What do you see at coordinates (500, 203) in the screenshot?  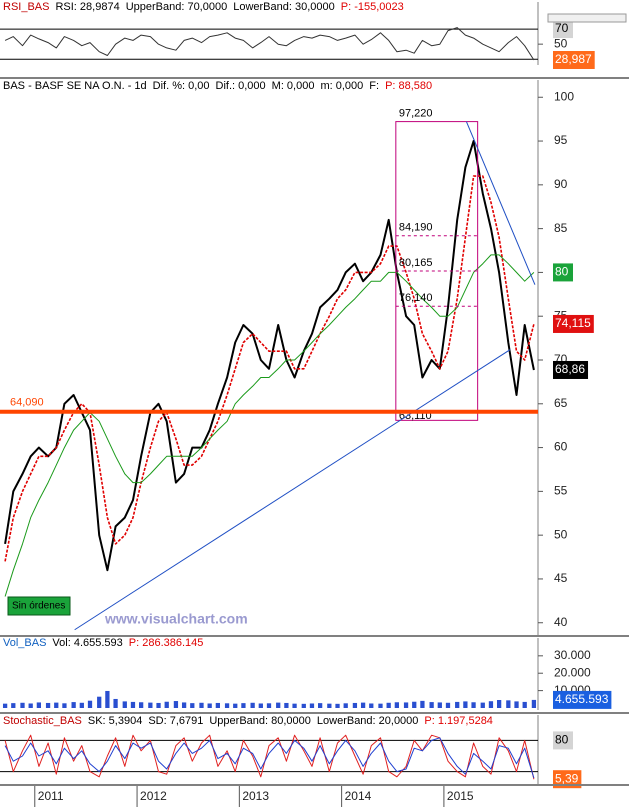 I see `trendline` at bounding box center [500, 203].